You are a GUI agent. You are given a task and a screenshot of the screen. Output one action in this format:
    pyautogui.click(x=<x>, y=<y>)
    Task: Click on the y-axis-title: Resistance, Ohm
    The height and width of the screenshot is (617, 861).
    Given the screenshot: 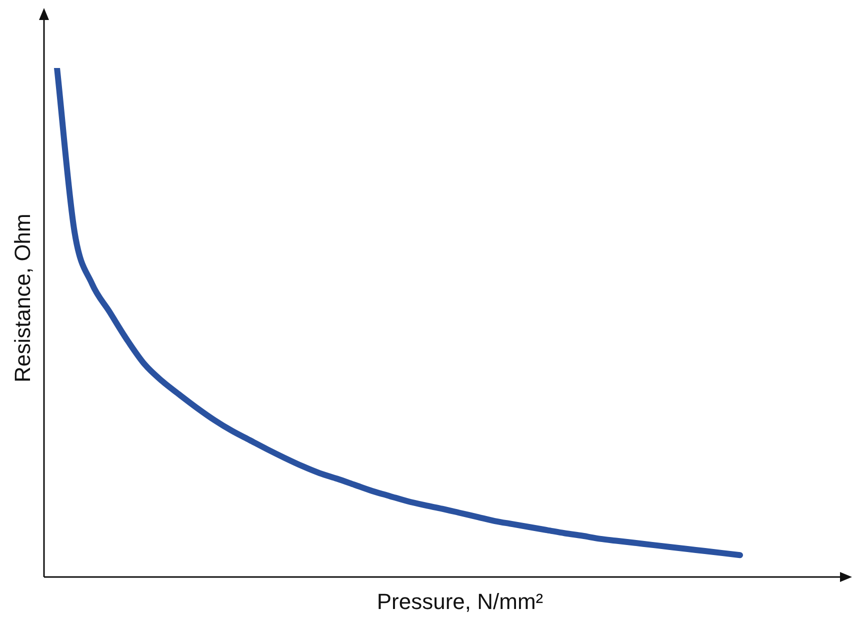 What is the action you would take?
    pyautogui.click(x=23, y=298)
    